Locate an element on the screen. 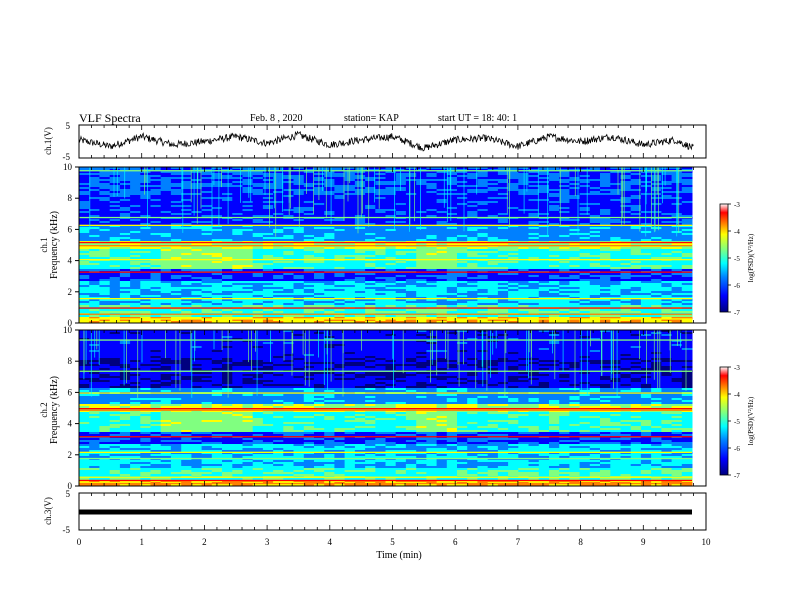  ch2-spec-ylabel-channel: ch.2 is located at coordinates (44, 409).